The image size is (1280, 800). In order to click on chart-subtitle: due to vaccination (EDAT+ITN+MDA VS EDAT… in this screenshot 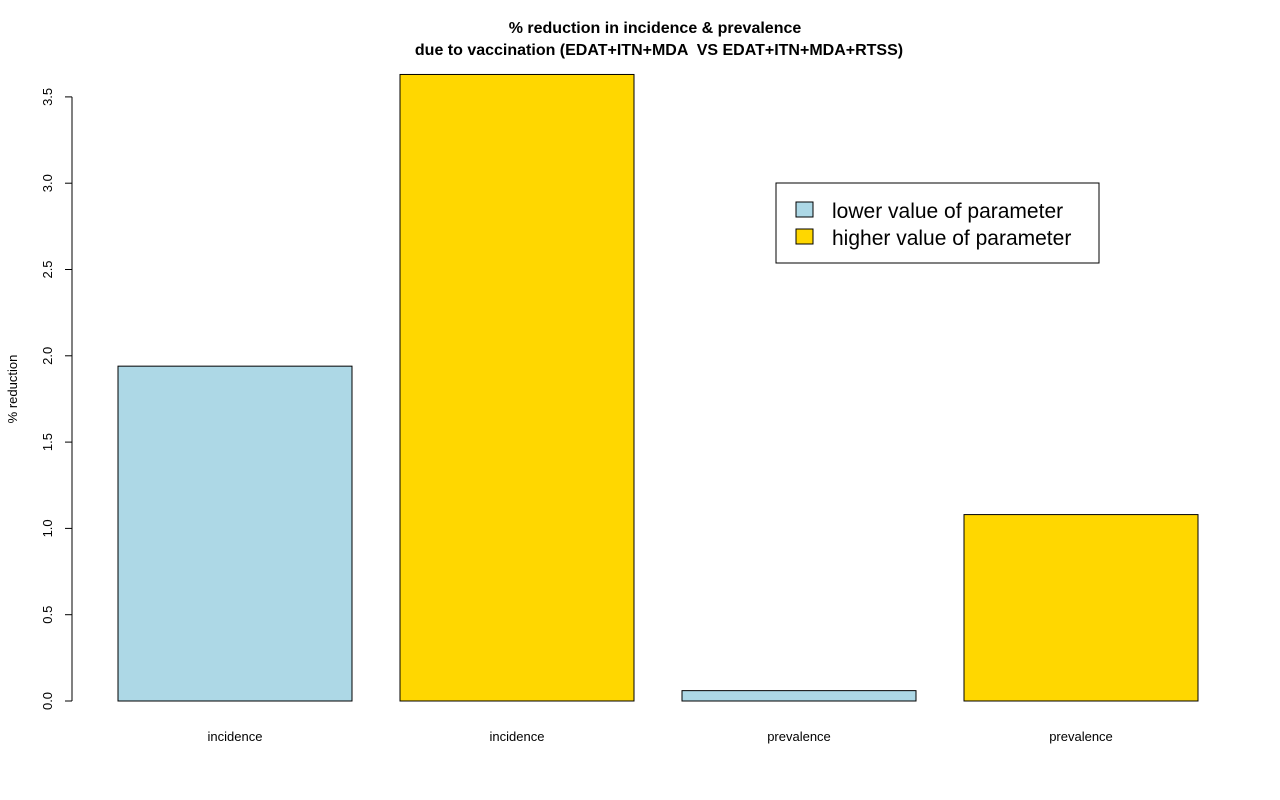, I will do `click(659, 50)`.